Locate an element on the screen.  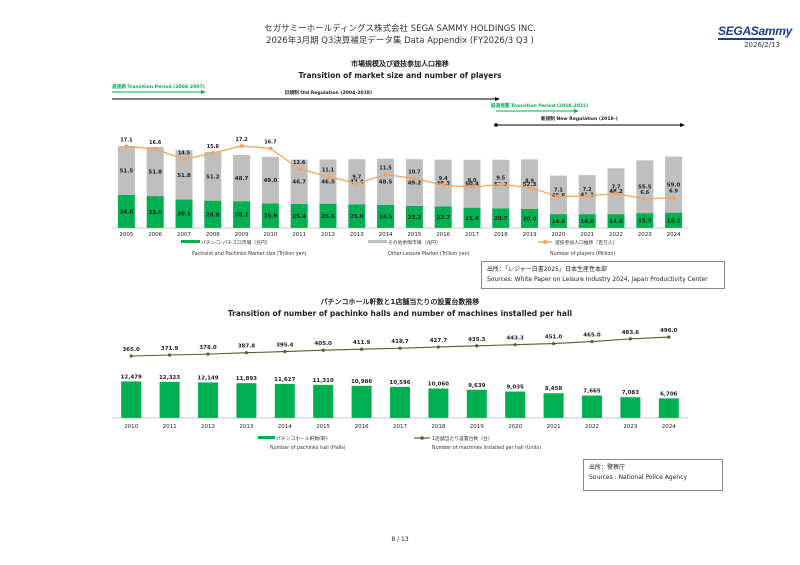
machines-point-2017 is located at coordinates (400, 348).